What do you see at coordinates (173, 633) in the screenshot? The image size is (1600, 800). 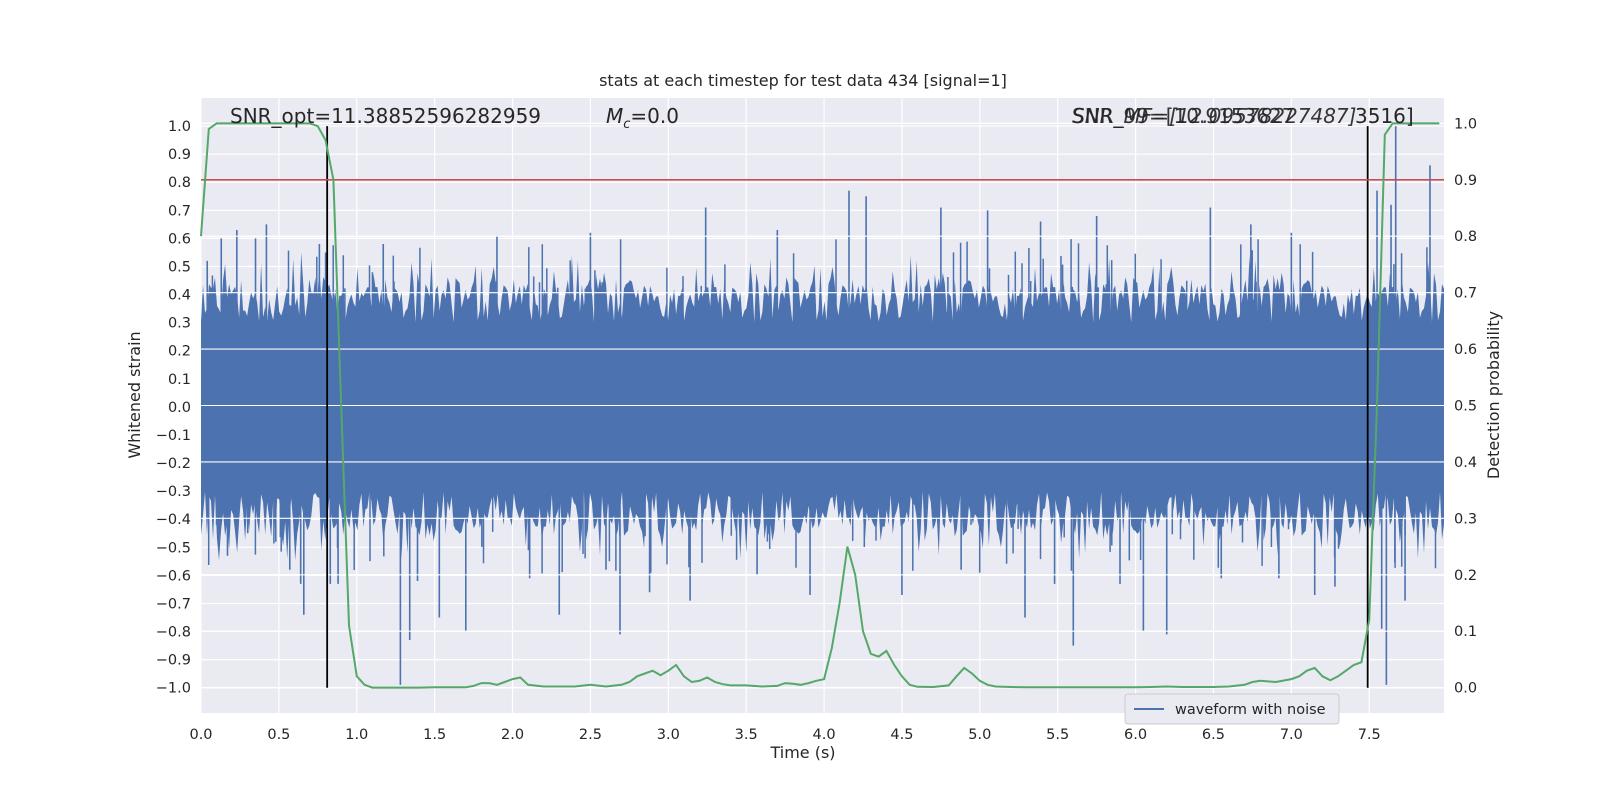 I see `y-tick-label: −0.8` at bounding box center [173, 633].